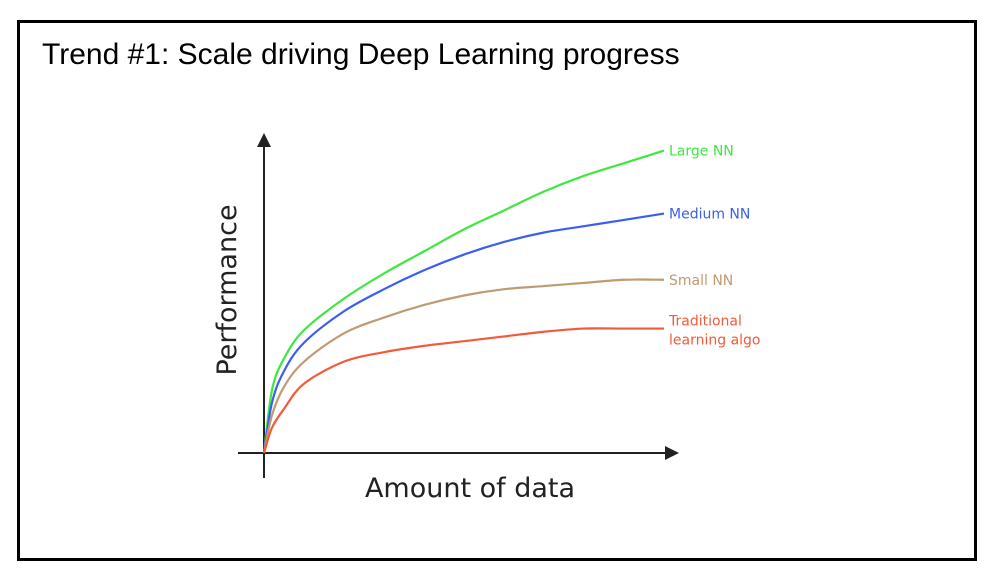 The image size is (992, 576). What do you see at coordinates (227, 289) in the screenshot?
I see `y-axis-label: Performance` at bounding box center [227, 289].